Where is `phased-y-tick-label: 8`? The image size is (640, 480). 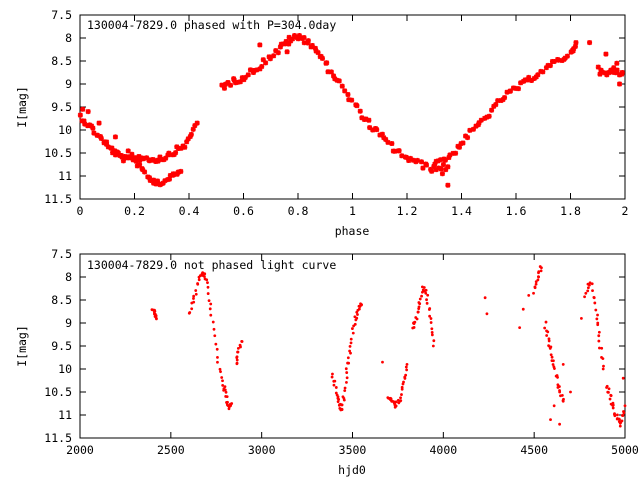
phased-y-tick-label: 8 is located at coordinates (68, 38).